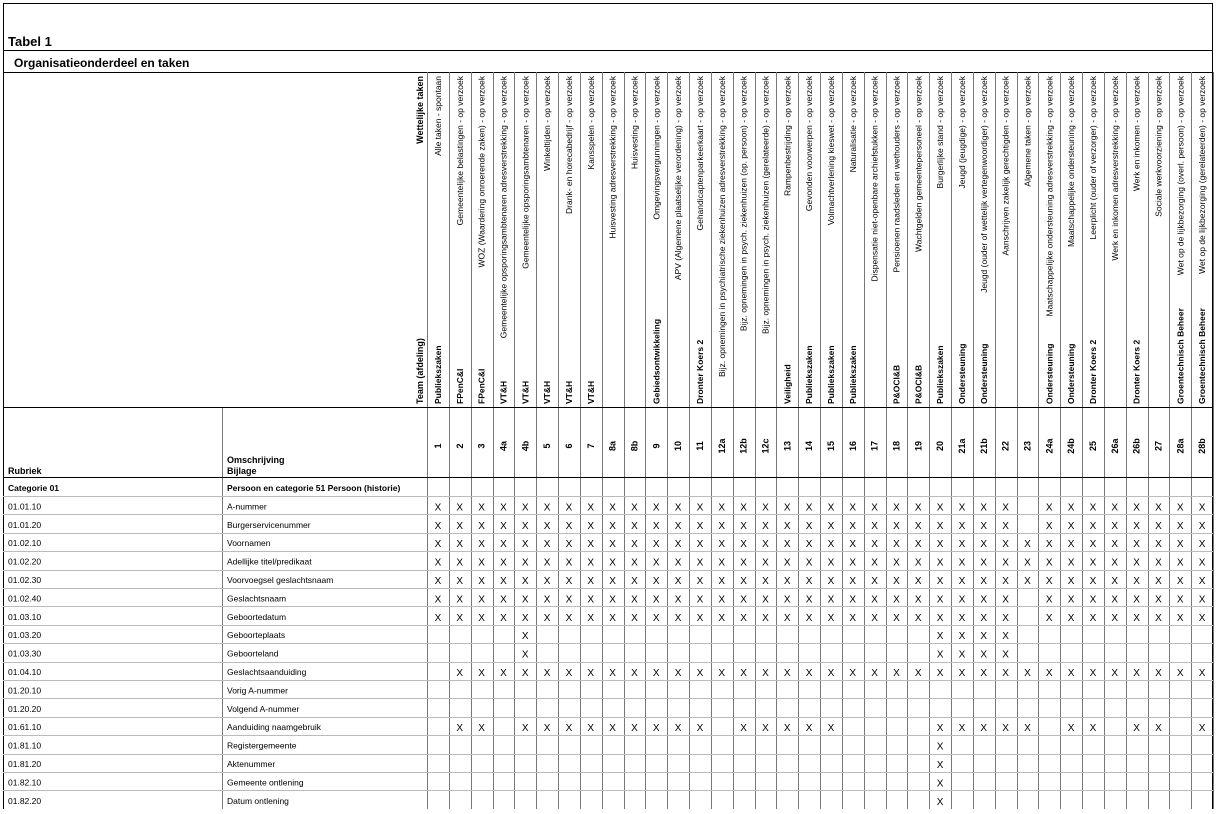 Image resolution: width=1217 pixels, height=814 pixels. Describe the element at coordinates (253, 654) in the screenshot. I see `omschrijving: Geboorteland` at that location.